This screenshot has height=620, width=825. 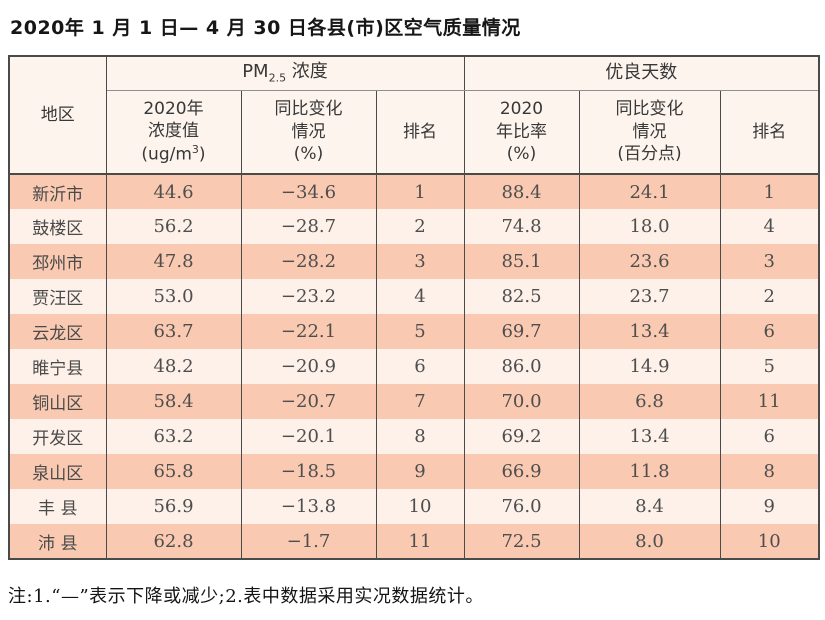 I want to click on cell-days-change: 11.8, so click(x=649, y=471).